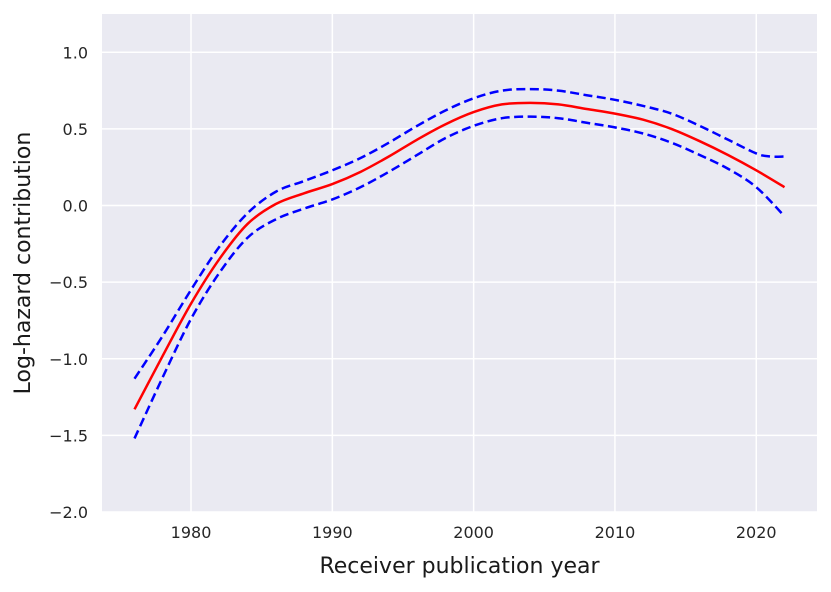 Image resolution: width=831 pixels, height=592 pixels. Describe the element at coordinates (68, 435) in the screenshot. I see `y-tick-label: −1.5` at that location.